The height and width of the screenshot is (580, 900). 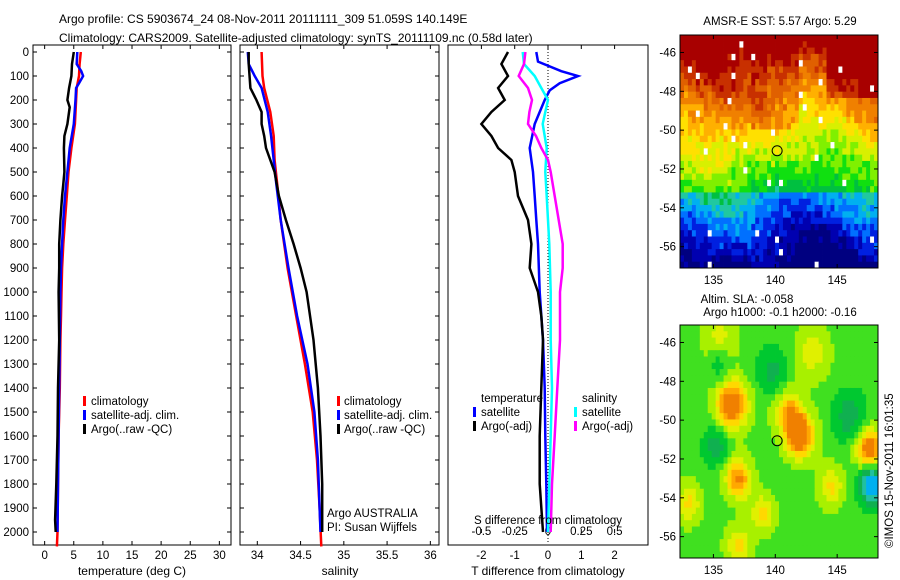 I want to click on legend-label-s-satellite: satellite, so click(x=601, y=413).